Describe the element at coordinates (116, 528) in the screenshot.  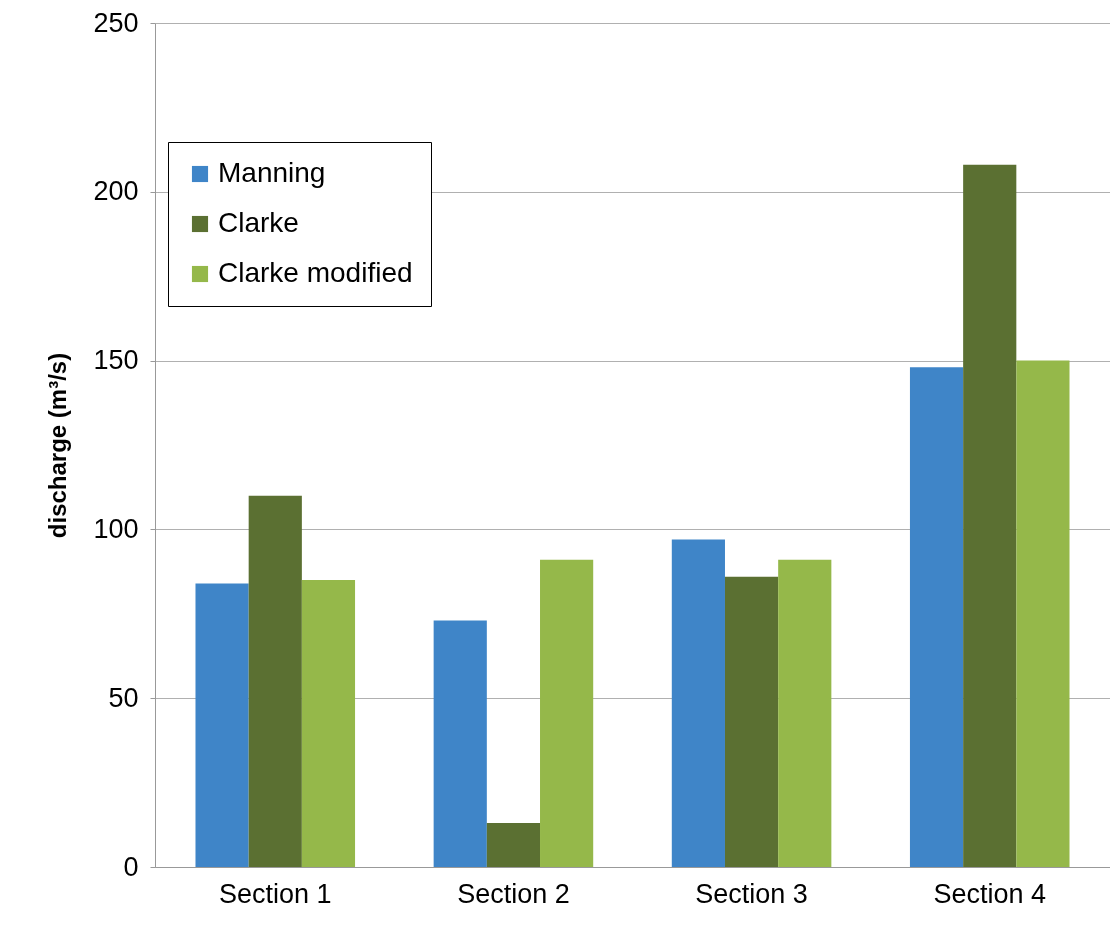
I see `y-tick-label: 100` at that location.